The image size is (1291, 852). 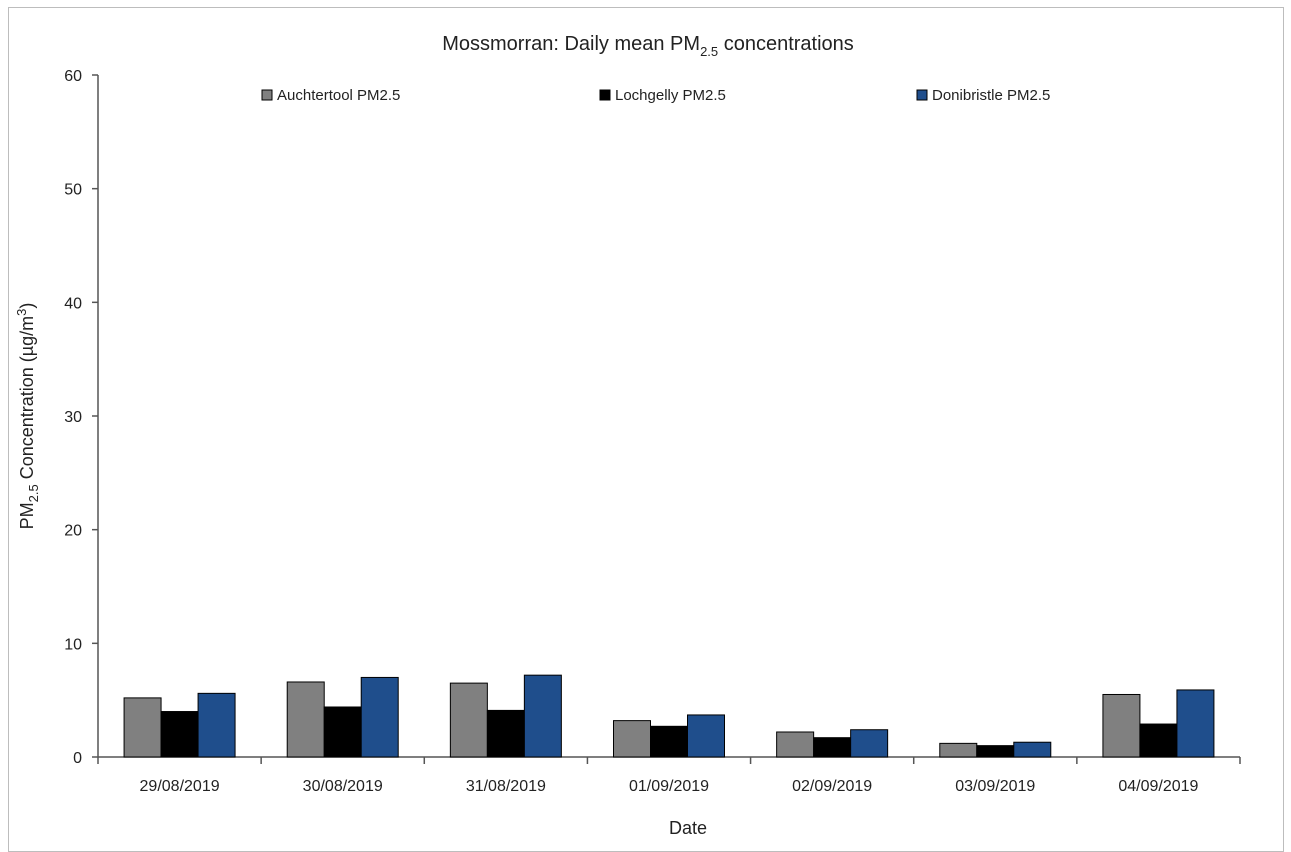 I want to click on y-tick-label: 50, so click(x=73, y=190).